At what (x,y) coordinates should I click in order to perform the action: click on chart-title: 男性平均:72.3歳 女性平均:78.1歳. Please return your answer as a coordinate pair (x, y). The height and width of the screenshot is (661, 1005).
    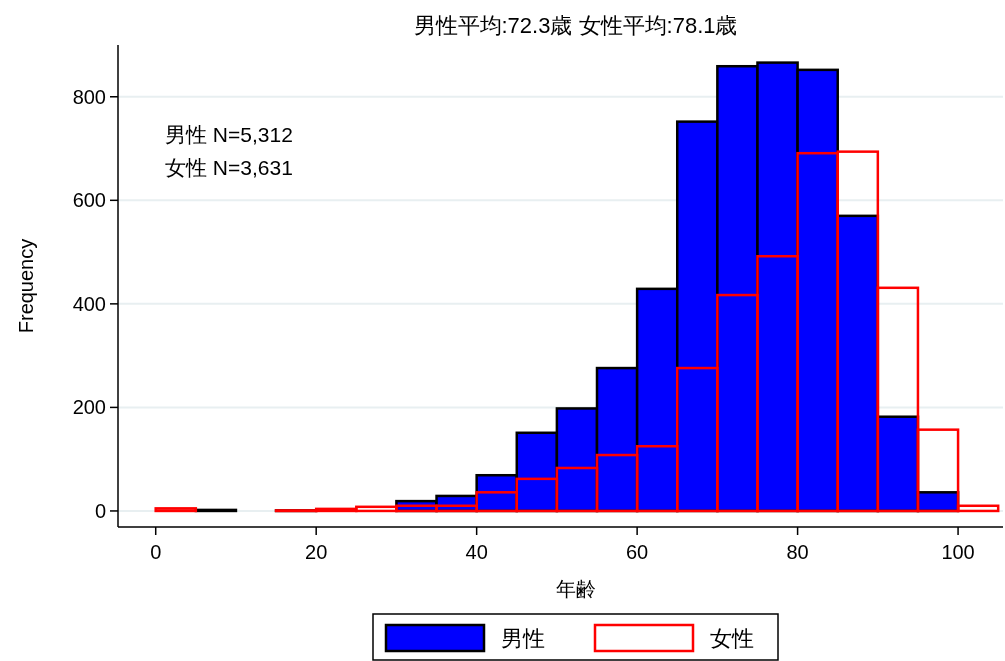
    Looking at the image, I should click on (575, 25).